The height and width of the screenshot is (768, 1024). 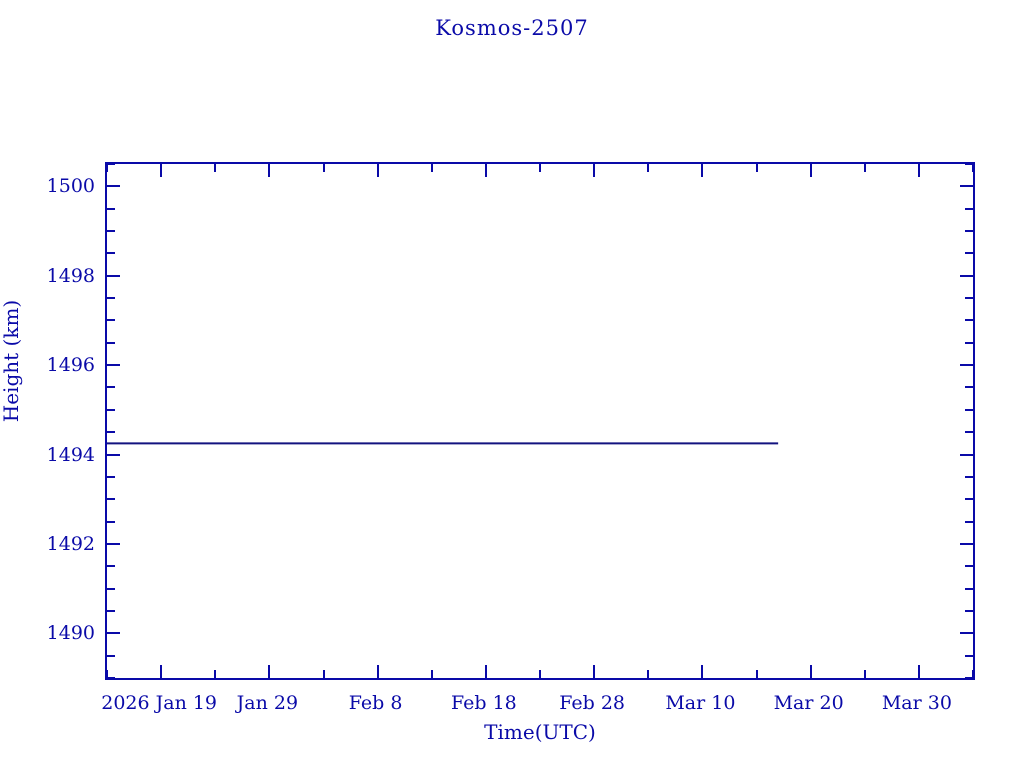 What do you see at coordinates (70, 633) in the screenshot?
I see `y-tick-label: 1490` at bounding box center [70, 633].